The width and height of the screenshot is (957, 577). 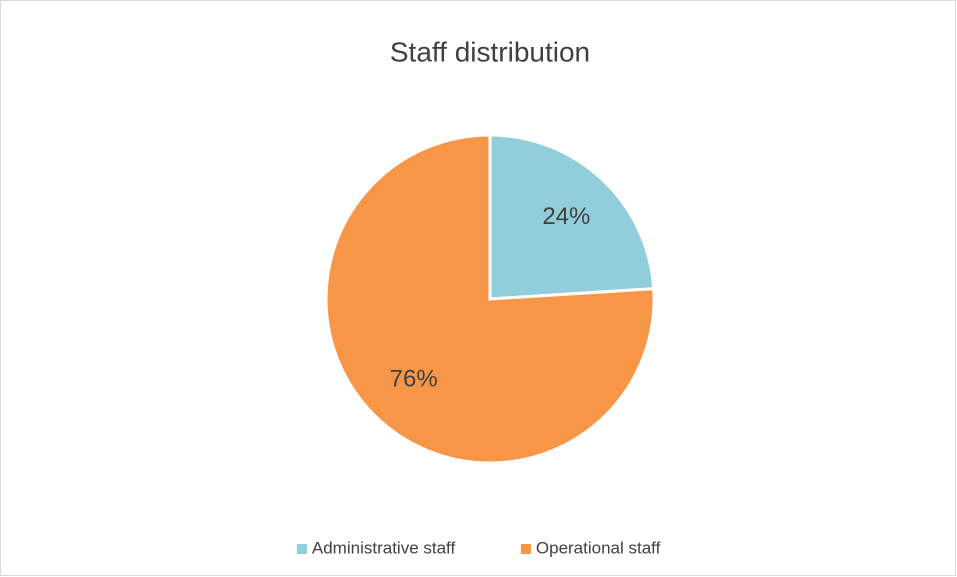 What do you see at coordinates (598, 547) in the screenshot?
I see `legend-label: Operational staff` at bounding box center [598, 547].